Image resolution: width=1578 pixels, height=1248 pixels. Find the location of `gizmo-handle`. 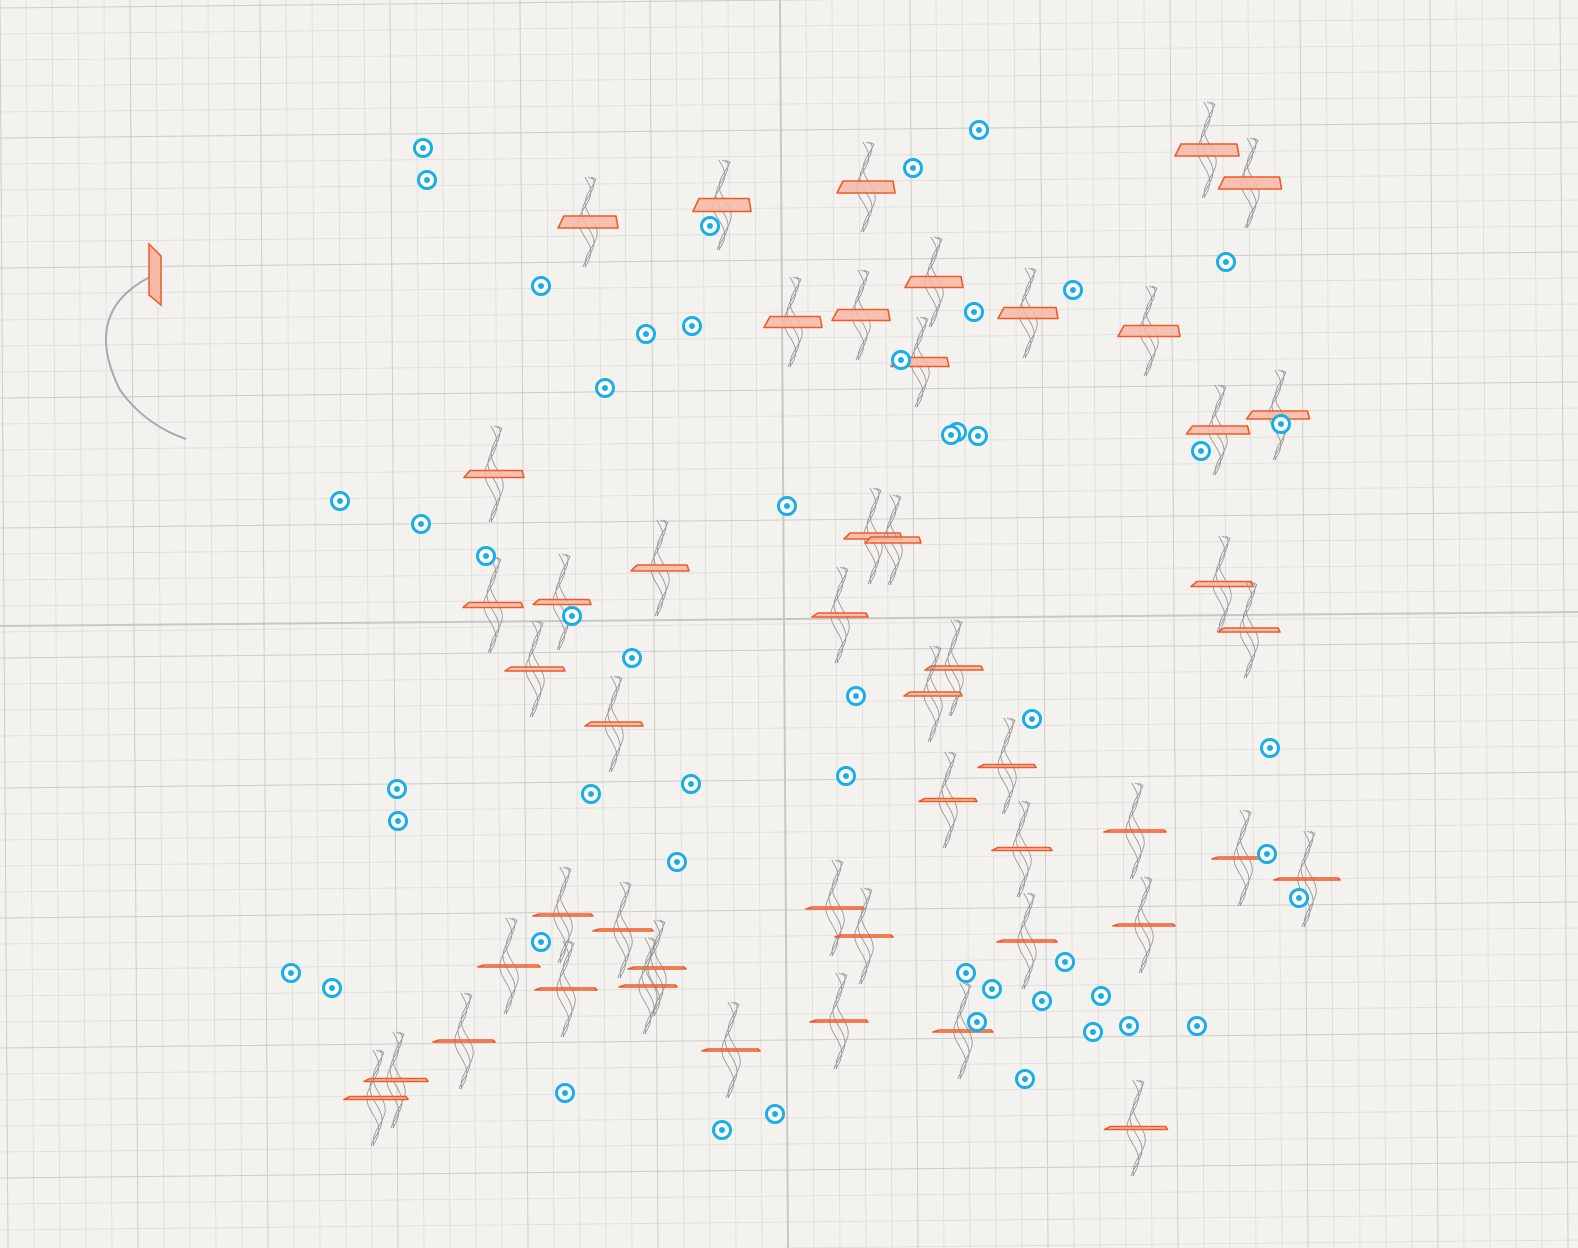

gizmo-handle is located at coordinates (155, 274).